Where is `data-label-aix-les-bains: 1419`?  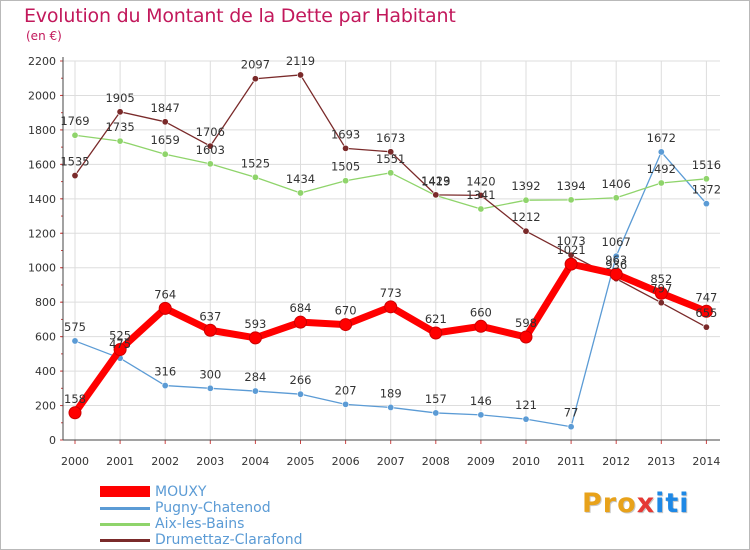 data-label-aix-les-bains: 1419 is located at coordinates (435, 182).